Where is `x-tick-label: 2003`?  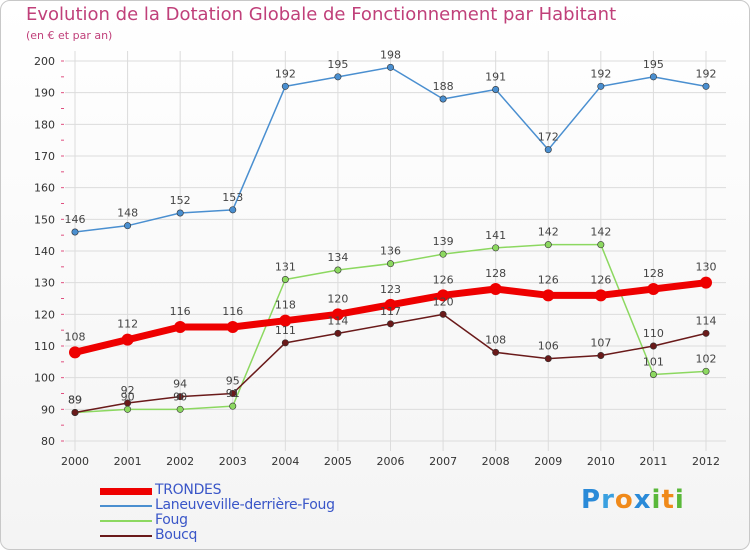 x-tick-label: 2003 is located at coordinates (233, 461).